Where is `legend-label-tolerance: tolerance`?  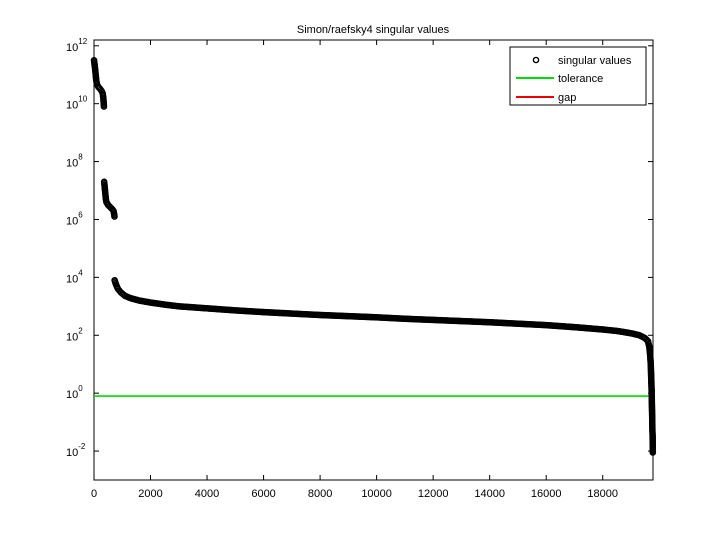 legend-label-tolerance: tolerance is located at coordinates (580, 79).